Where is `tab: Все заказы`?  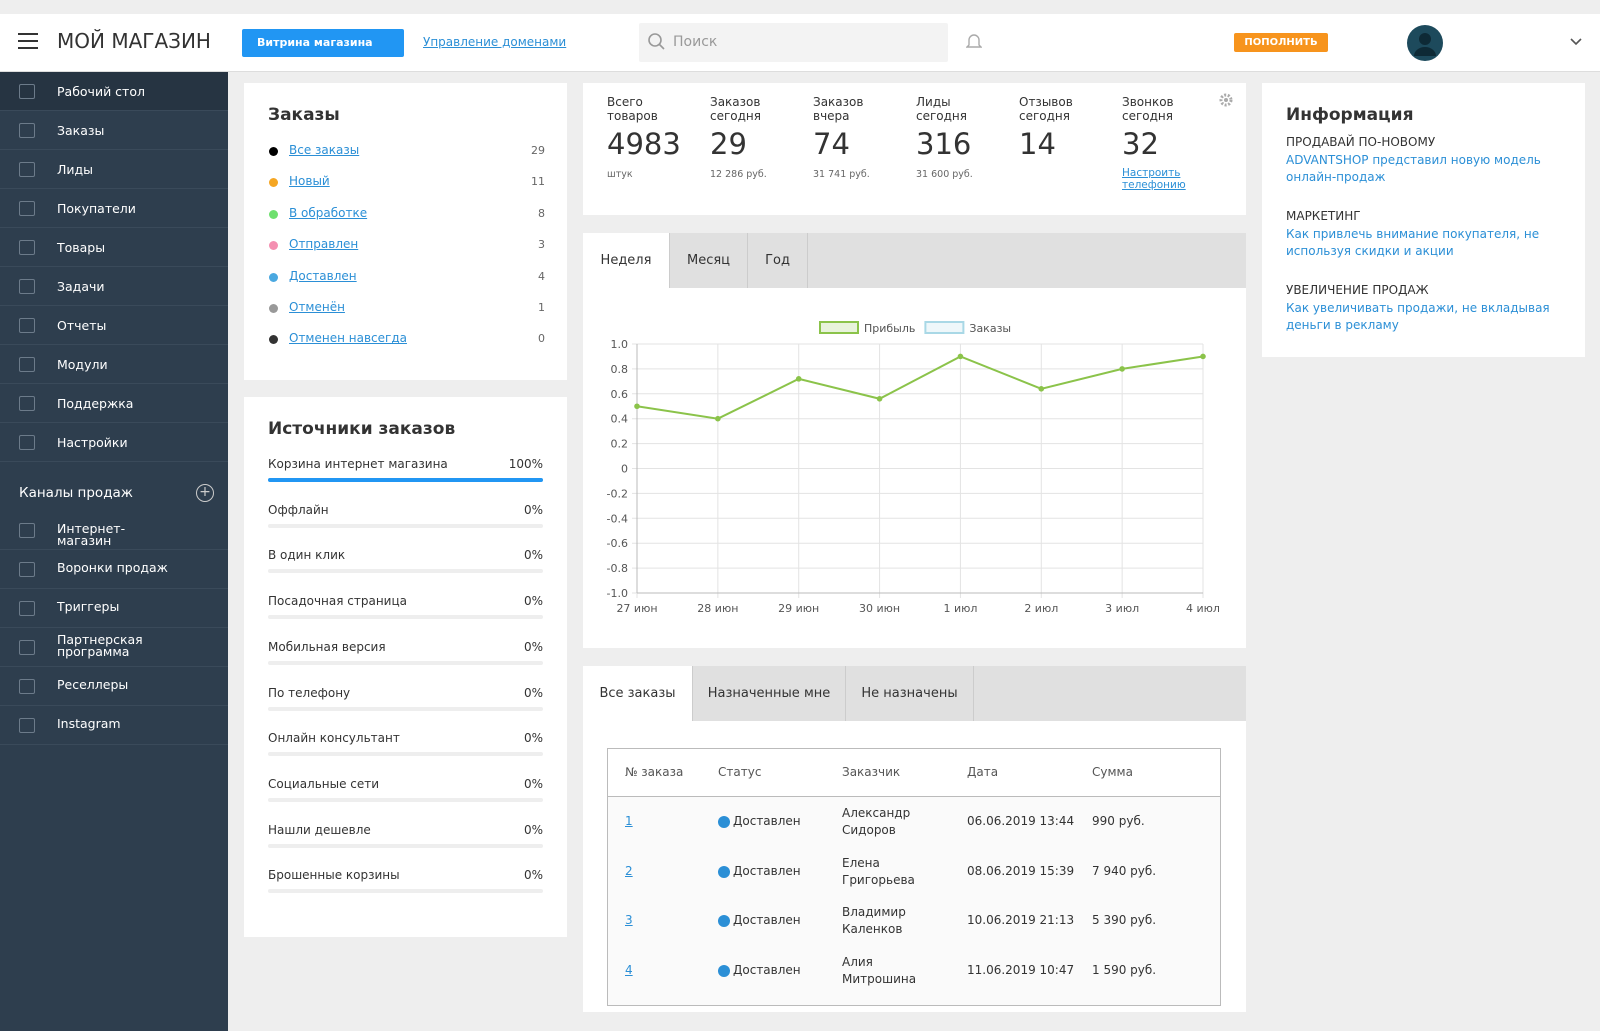 tab: Все заказы is located at coordinates (638, 693).